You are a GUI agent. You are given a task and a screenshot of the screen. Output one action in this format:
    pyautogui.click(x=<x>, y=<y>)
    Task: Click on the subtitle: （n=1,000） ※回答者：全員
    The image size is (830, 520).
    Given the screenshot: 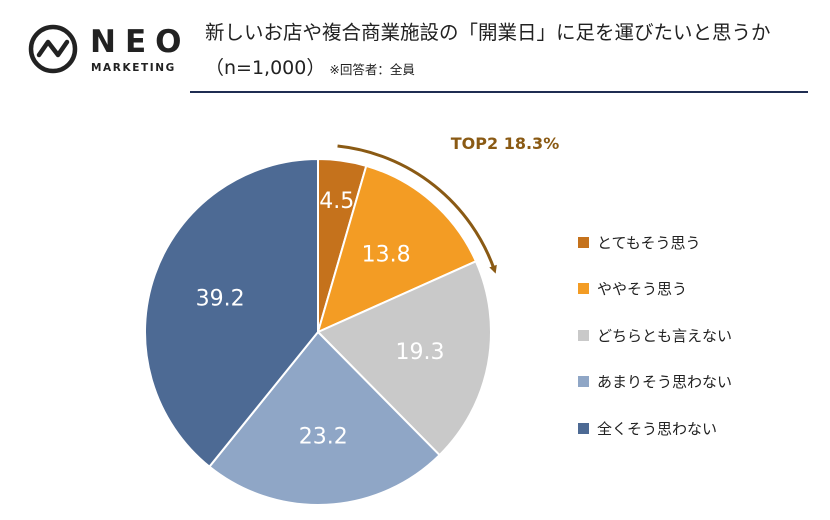 What is the action you would take?
    pyautogui.click(x=310, y=66)
    